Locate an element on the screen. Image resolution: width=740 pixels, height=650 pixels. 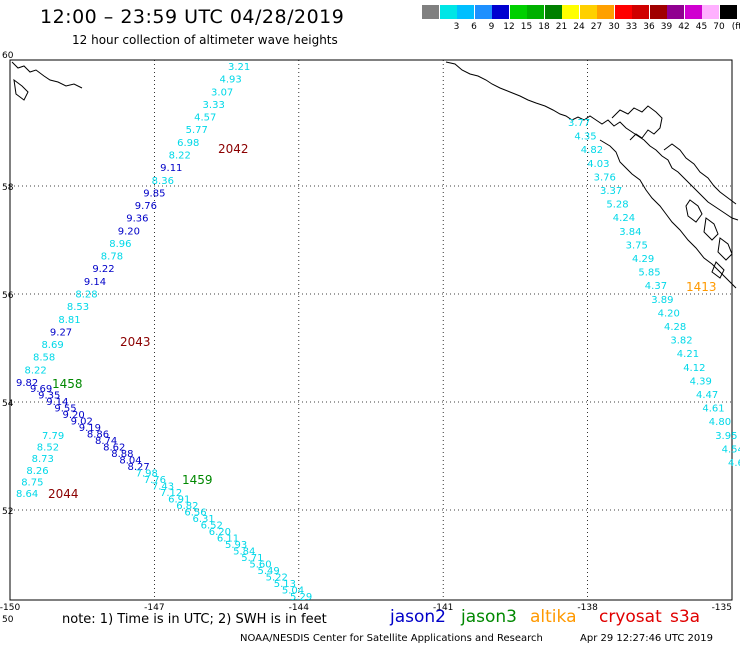
swh-label: 8.74 is located at coordinates (106, 441).